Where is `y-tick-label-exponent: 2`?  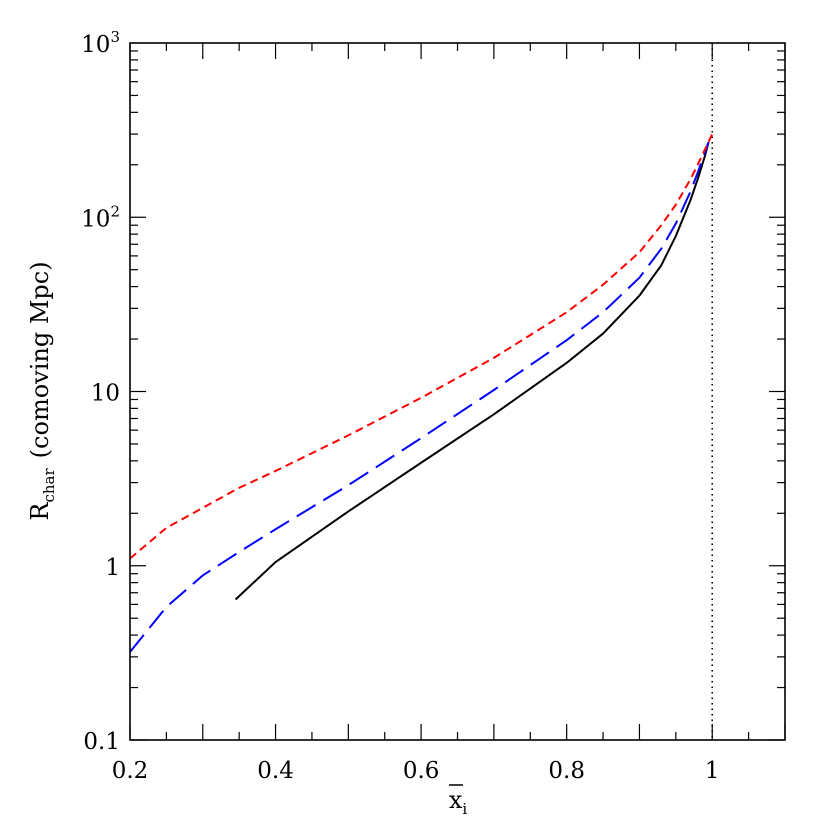
y-tick-label-exponent: 2 is located at coordinates (115, 211).